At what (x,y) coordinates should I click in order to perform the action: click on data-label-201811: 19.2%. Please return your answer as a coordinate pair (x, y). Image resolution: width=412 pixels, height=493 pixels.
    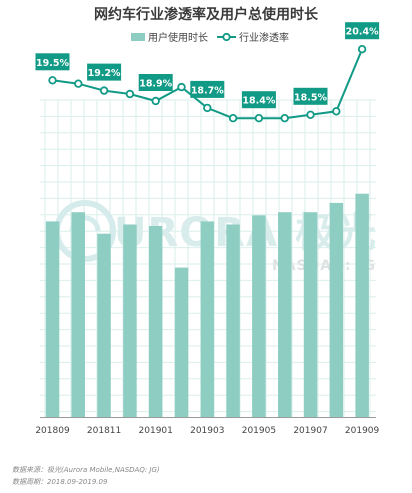
    Looking at the image, I should click on (104, 73).